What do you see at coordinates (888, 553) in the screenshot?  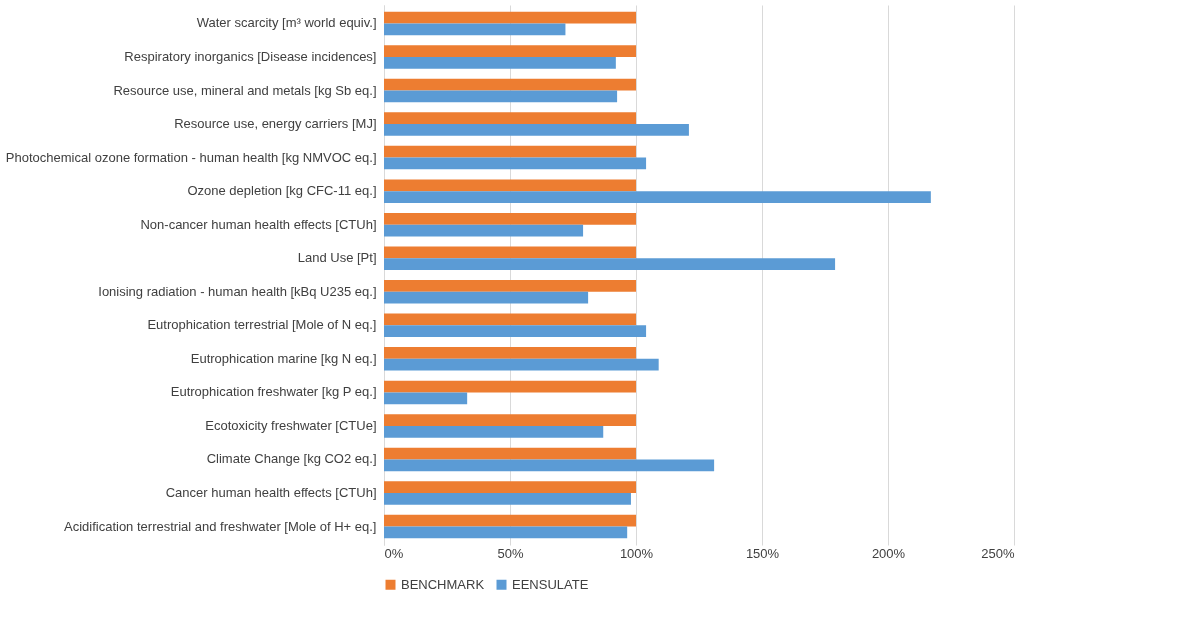 I see `x-tick-label: 200%` at bounding box center [888, 553].